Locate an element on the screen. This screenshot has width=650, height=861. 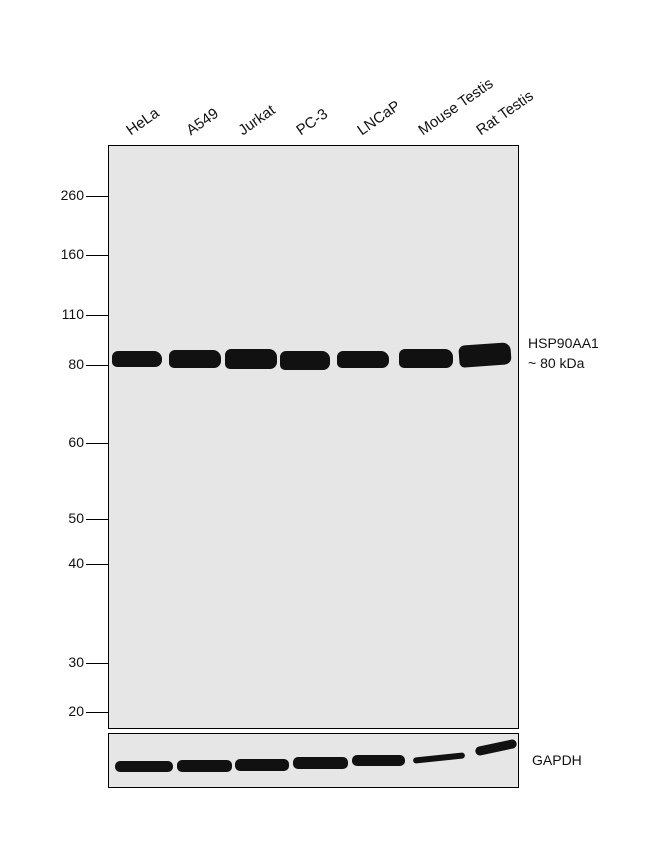
mw-marker-label: 30 is located at coordinates (76, 662).